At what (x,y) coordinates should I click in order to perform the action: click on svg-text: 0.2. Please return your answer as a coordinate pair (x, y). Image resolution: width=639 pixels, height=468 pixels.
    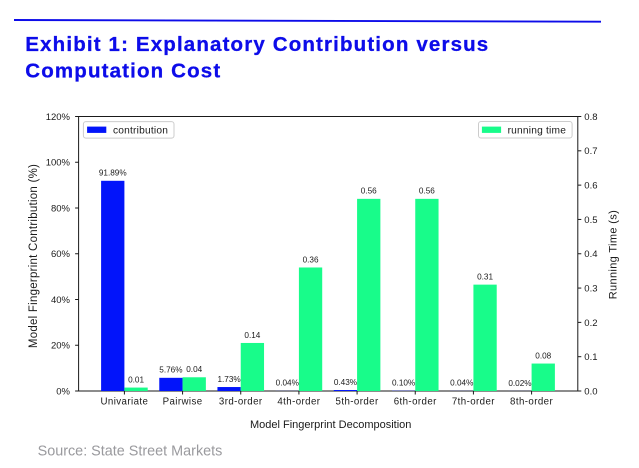
    Looking at the image, I should click on (590, 323).